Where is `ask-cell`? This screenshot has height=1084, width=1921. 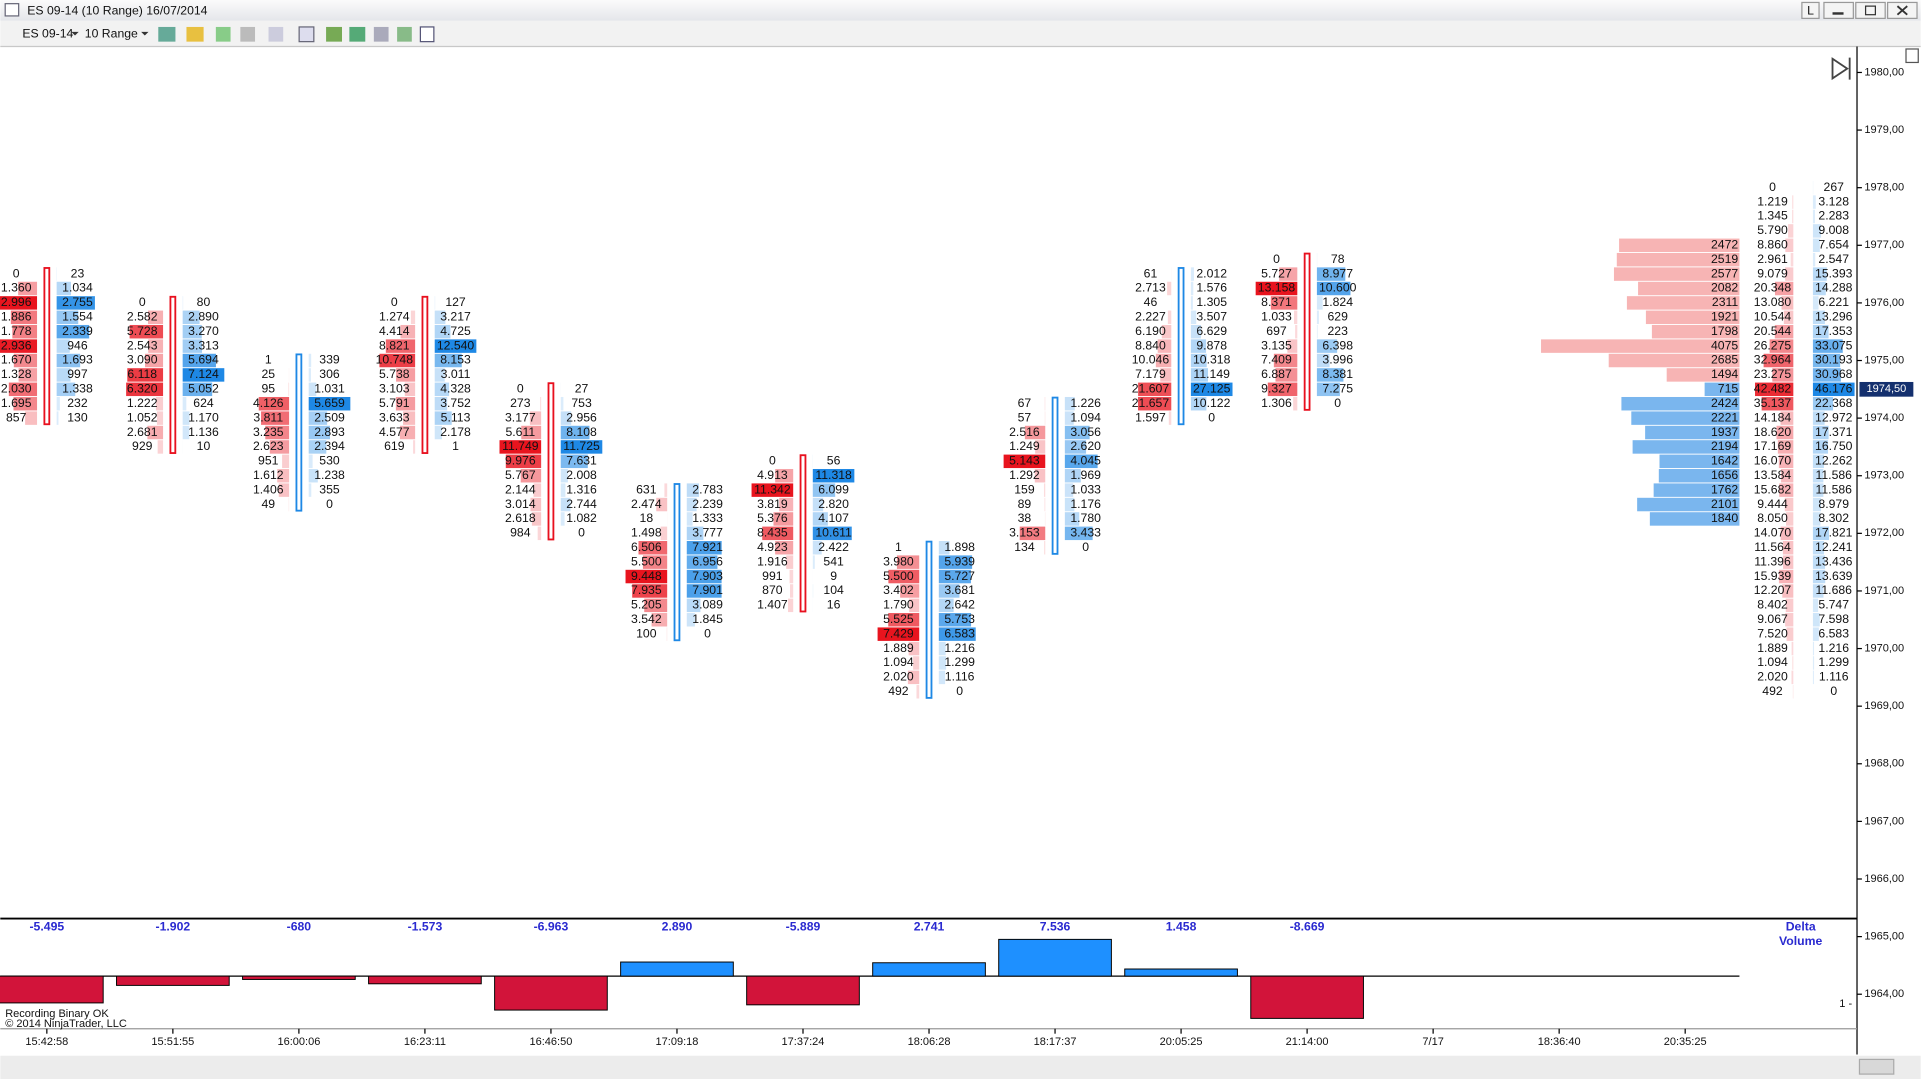
ask-cell is located at coordinates (310, 374).